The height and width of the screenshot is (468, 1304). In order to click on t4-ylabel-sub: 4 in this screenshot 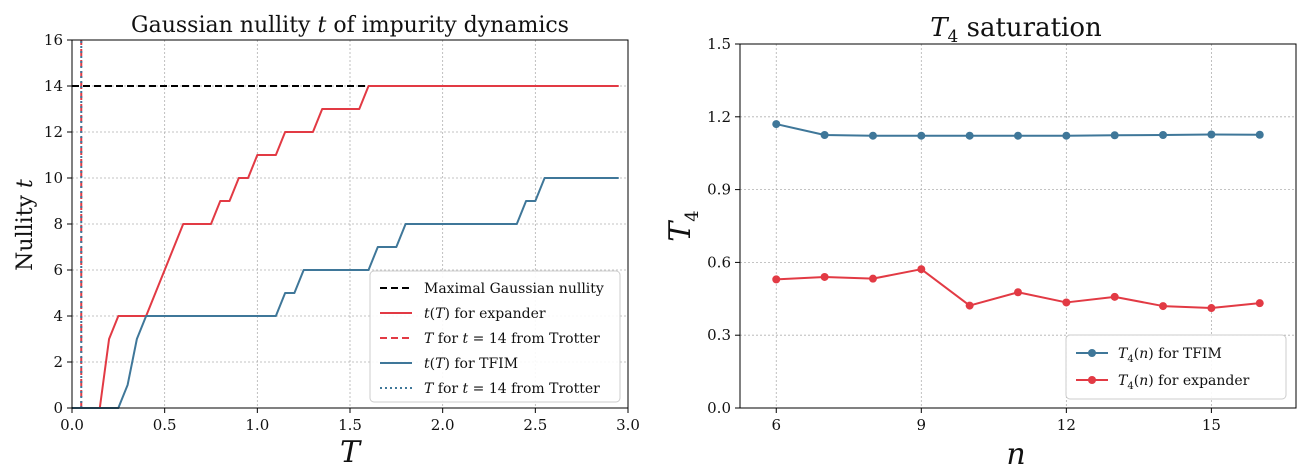, I will do `click(692, 215)`.